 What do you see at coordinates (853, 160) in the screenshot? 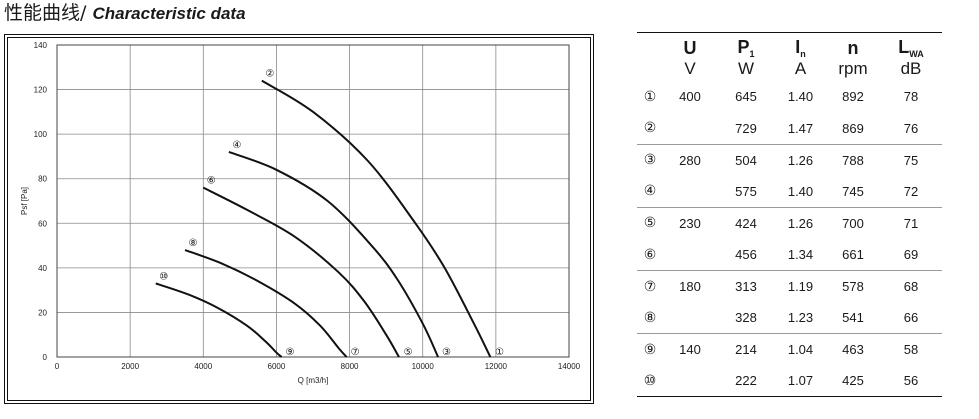
I see `cell-n: 788` at bounding box center [853, 160].